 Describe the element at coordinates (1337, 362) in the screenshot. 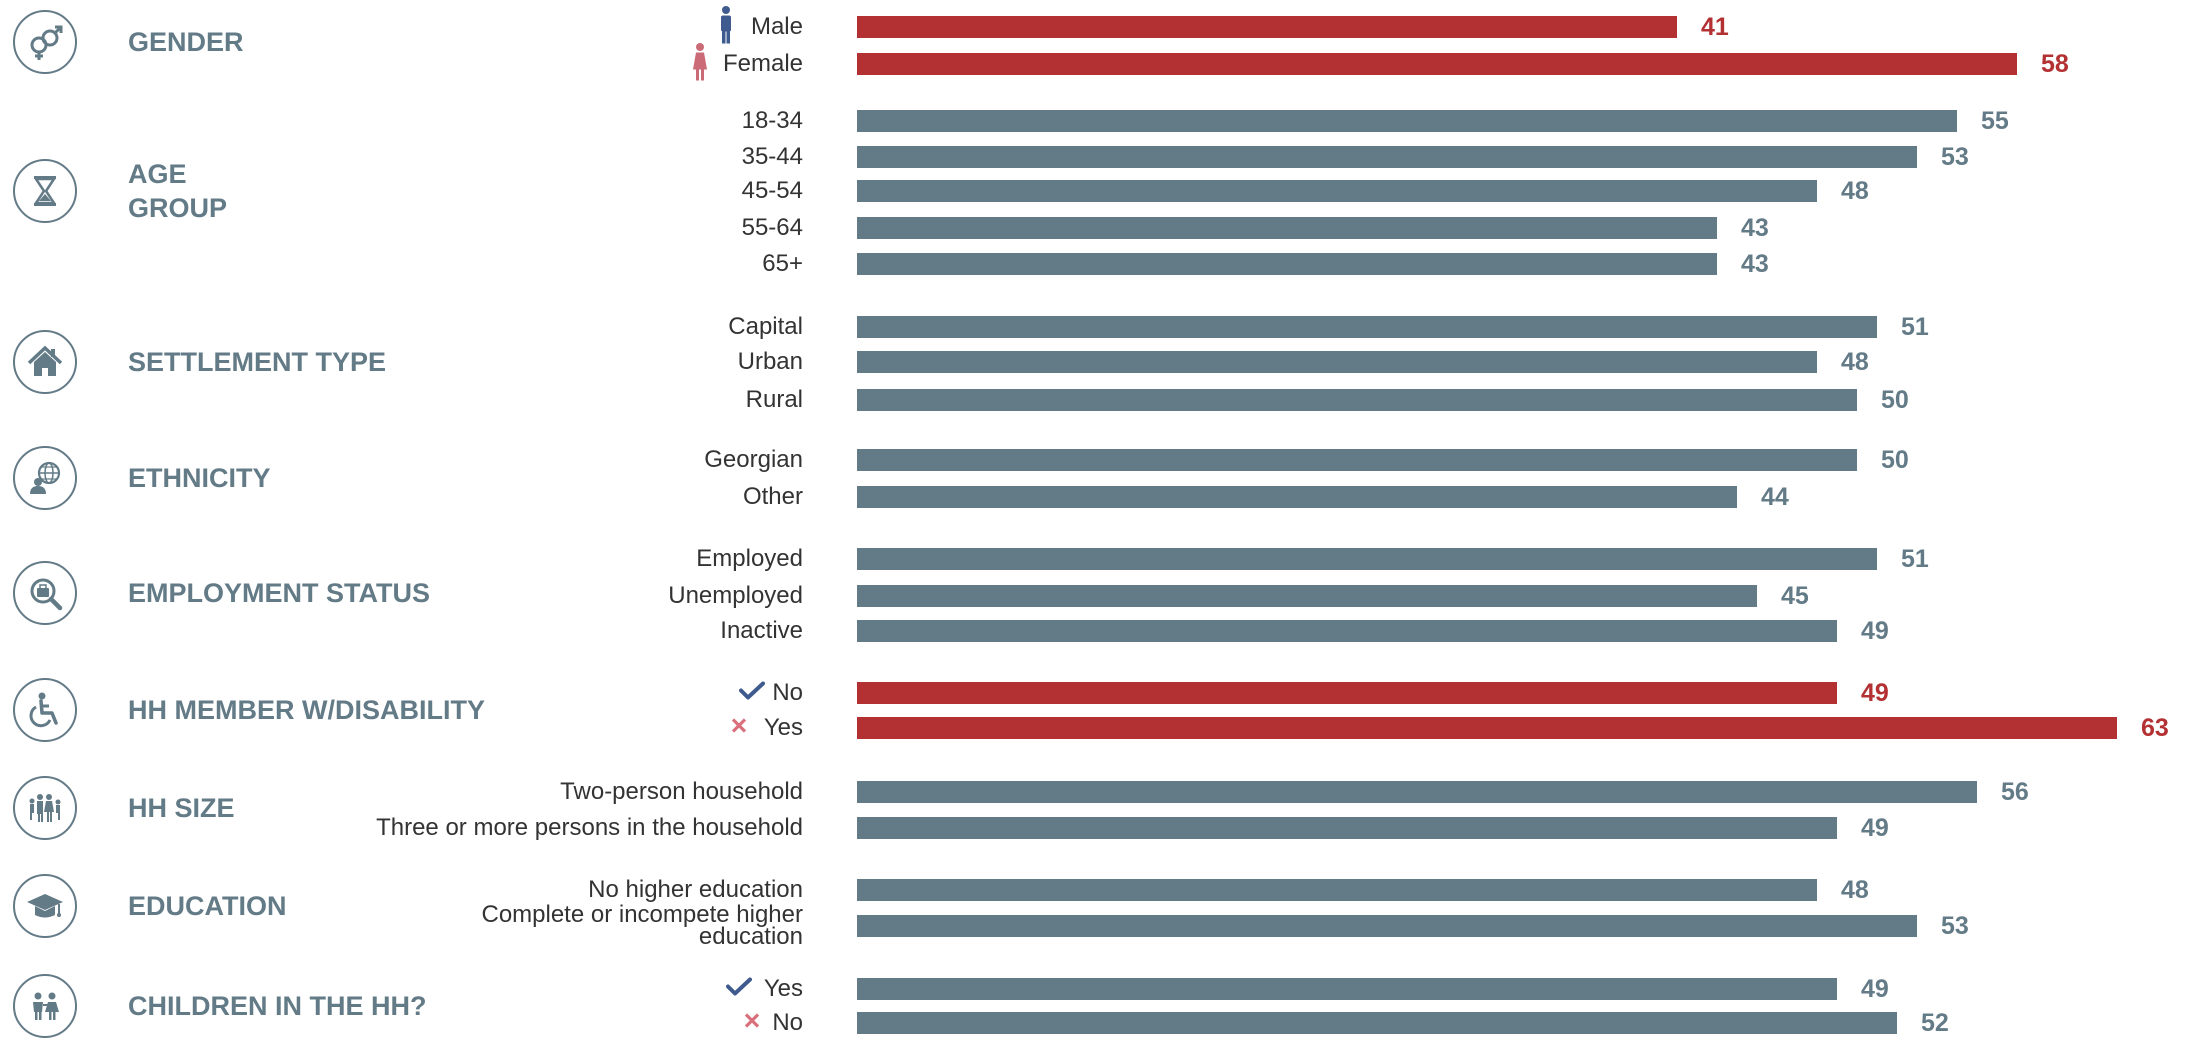

I see `bar-settlement-type-urban` at that location.